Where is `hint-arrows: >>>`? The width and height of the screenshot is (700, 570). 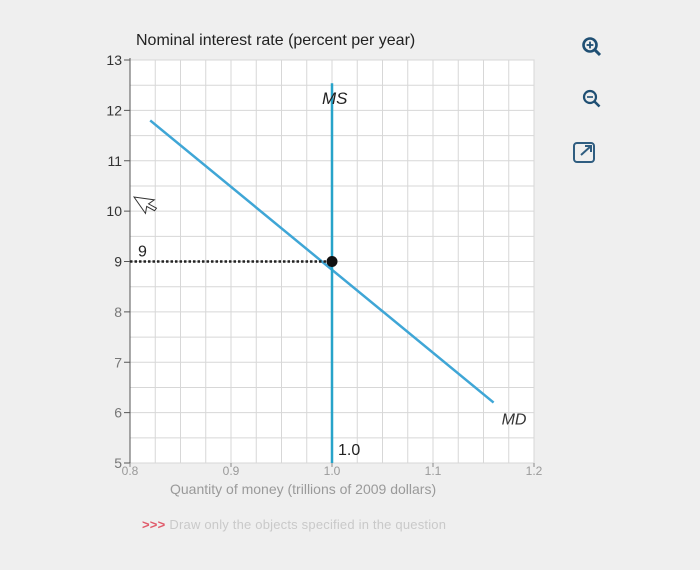 hint-arrows: >>> is located at coordinates (154, 524).